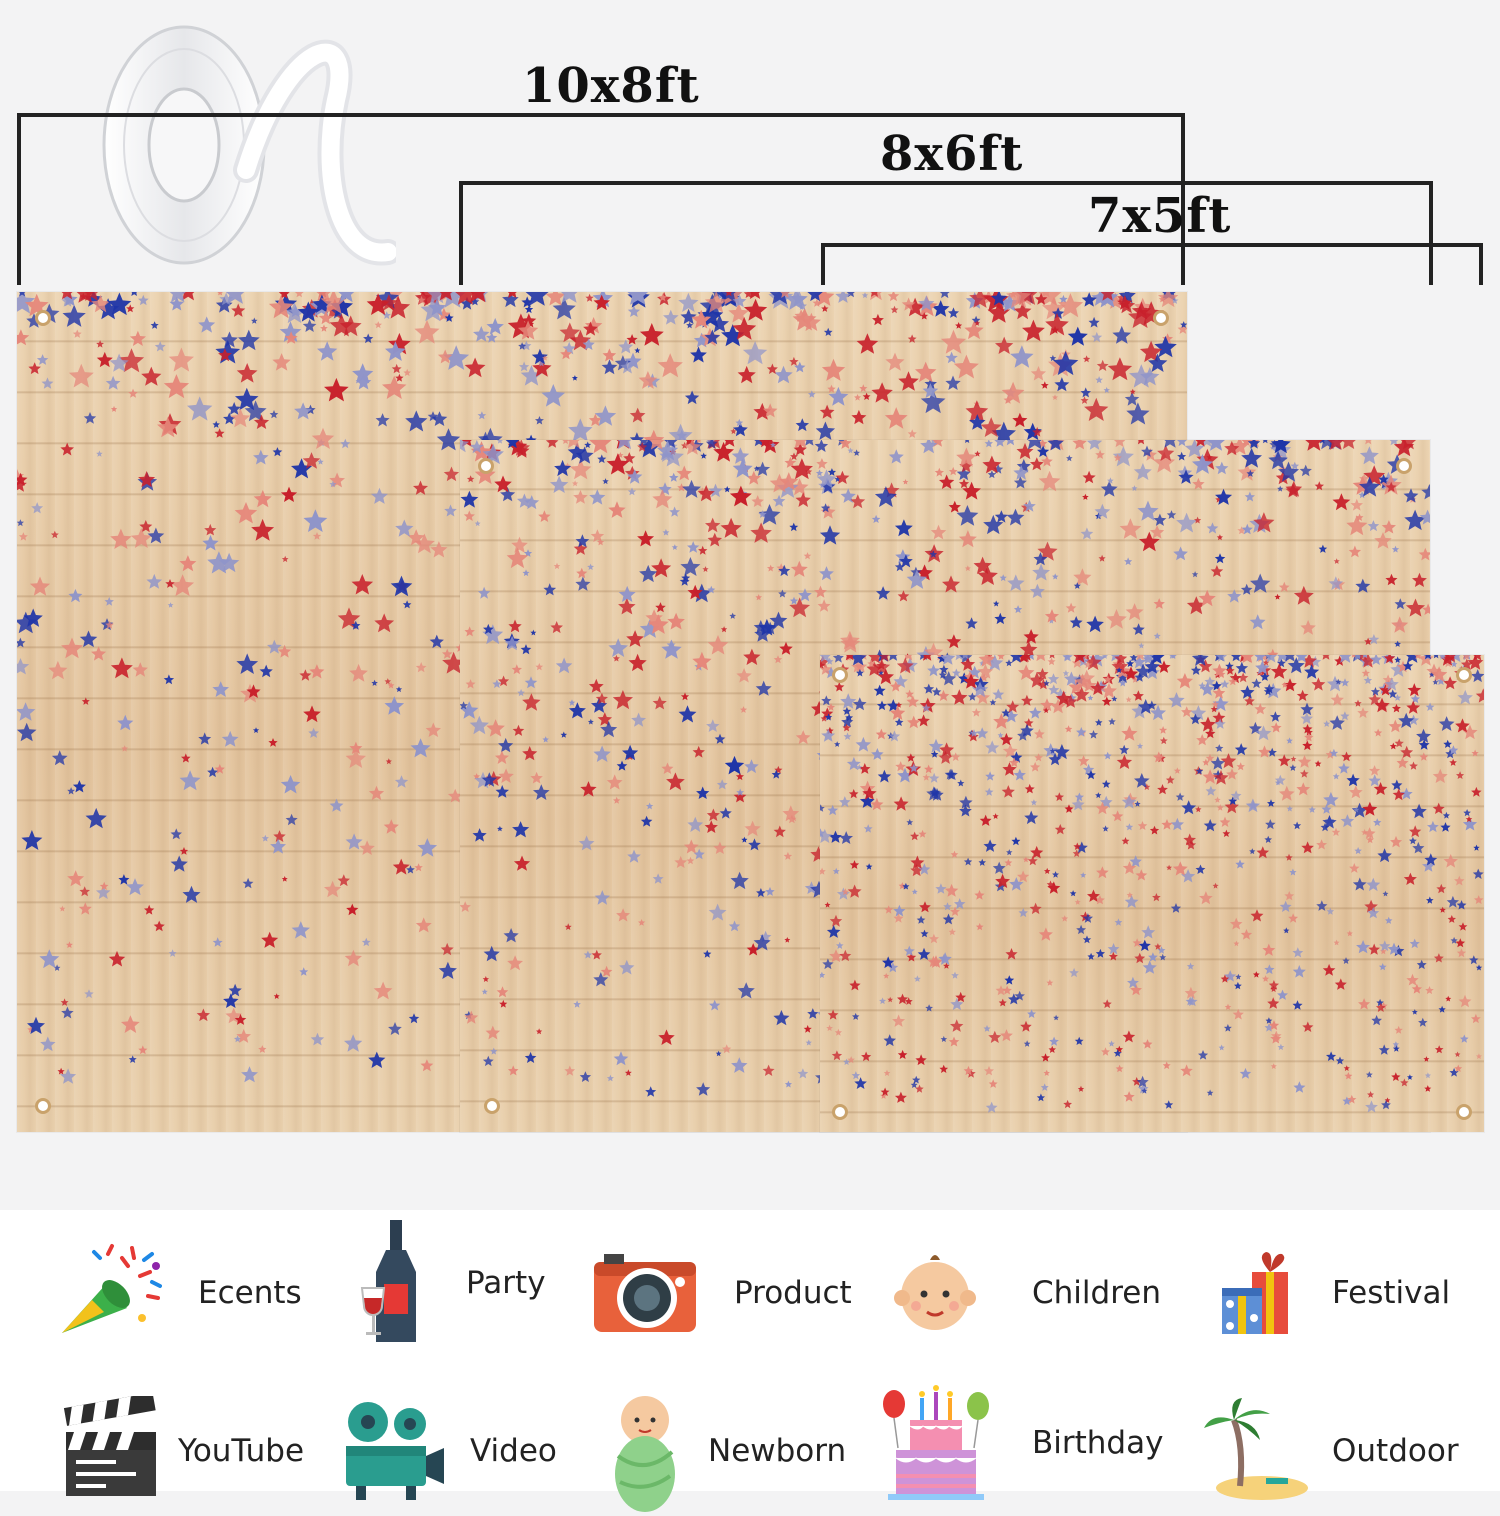 The image size is (1500, 1516). What do you see at coordinates (178, 1451) in the screenshot?
I see `use-item-youtube: YouTube` at bounding box center [178, 1451].